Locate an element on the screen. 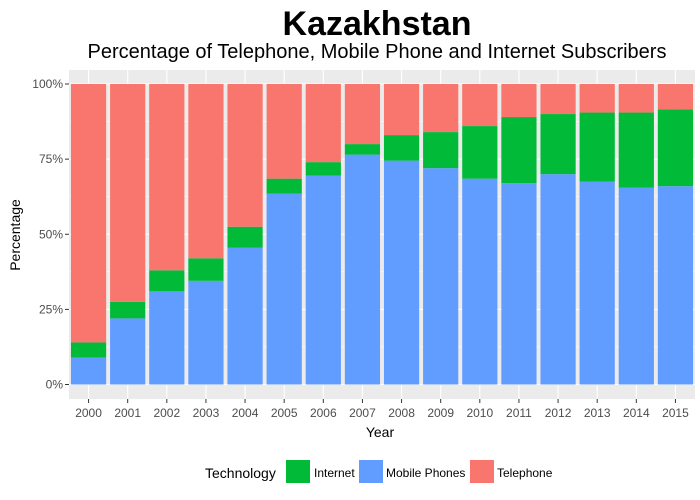 The width and height of the screenshot is (700, 500). y-tick-label: 75% is located at coordinates (51, 159).